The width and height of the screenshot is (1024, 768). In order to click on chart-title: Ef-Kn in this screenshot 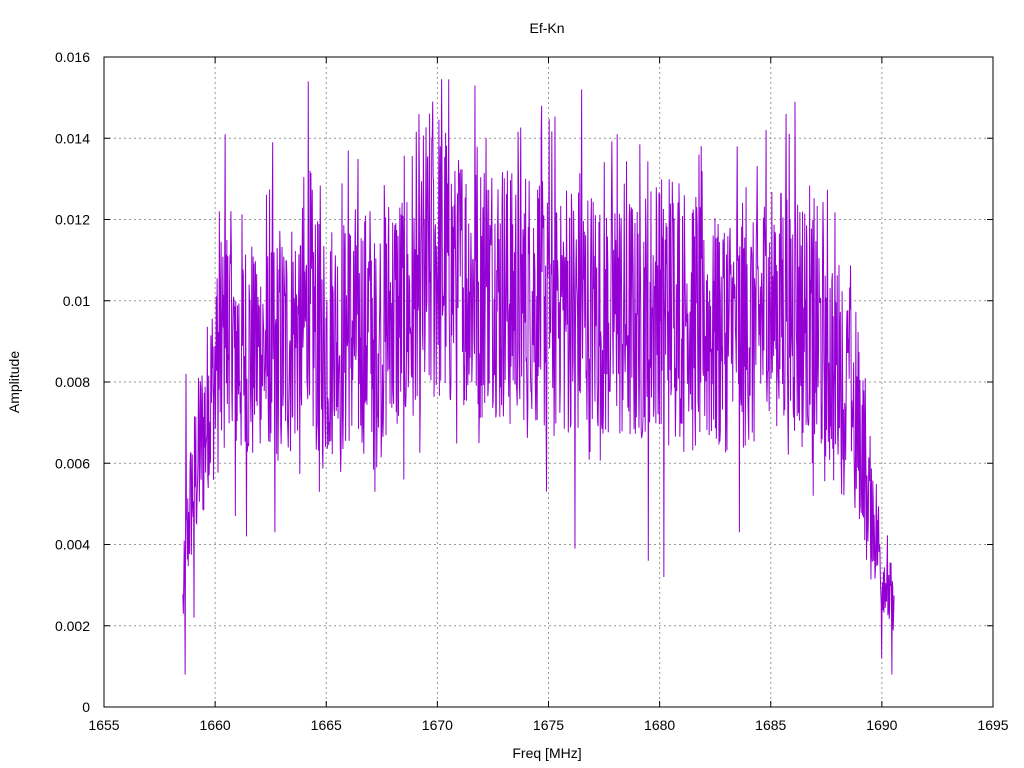, I will do `click(546, 28)`.